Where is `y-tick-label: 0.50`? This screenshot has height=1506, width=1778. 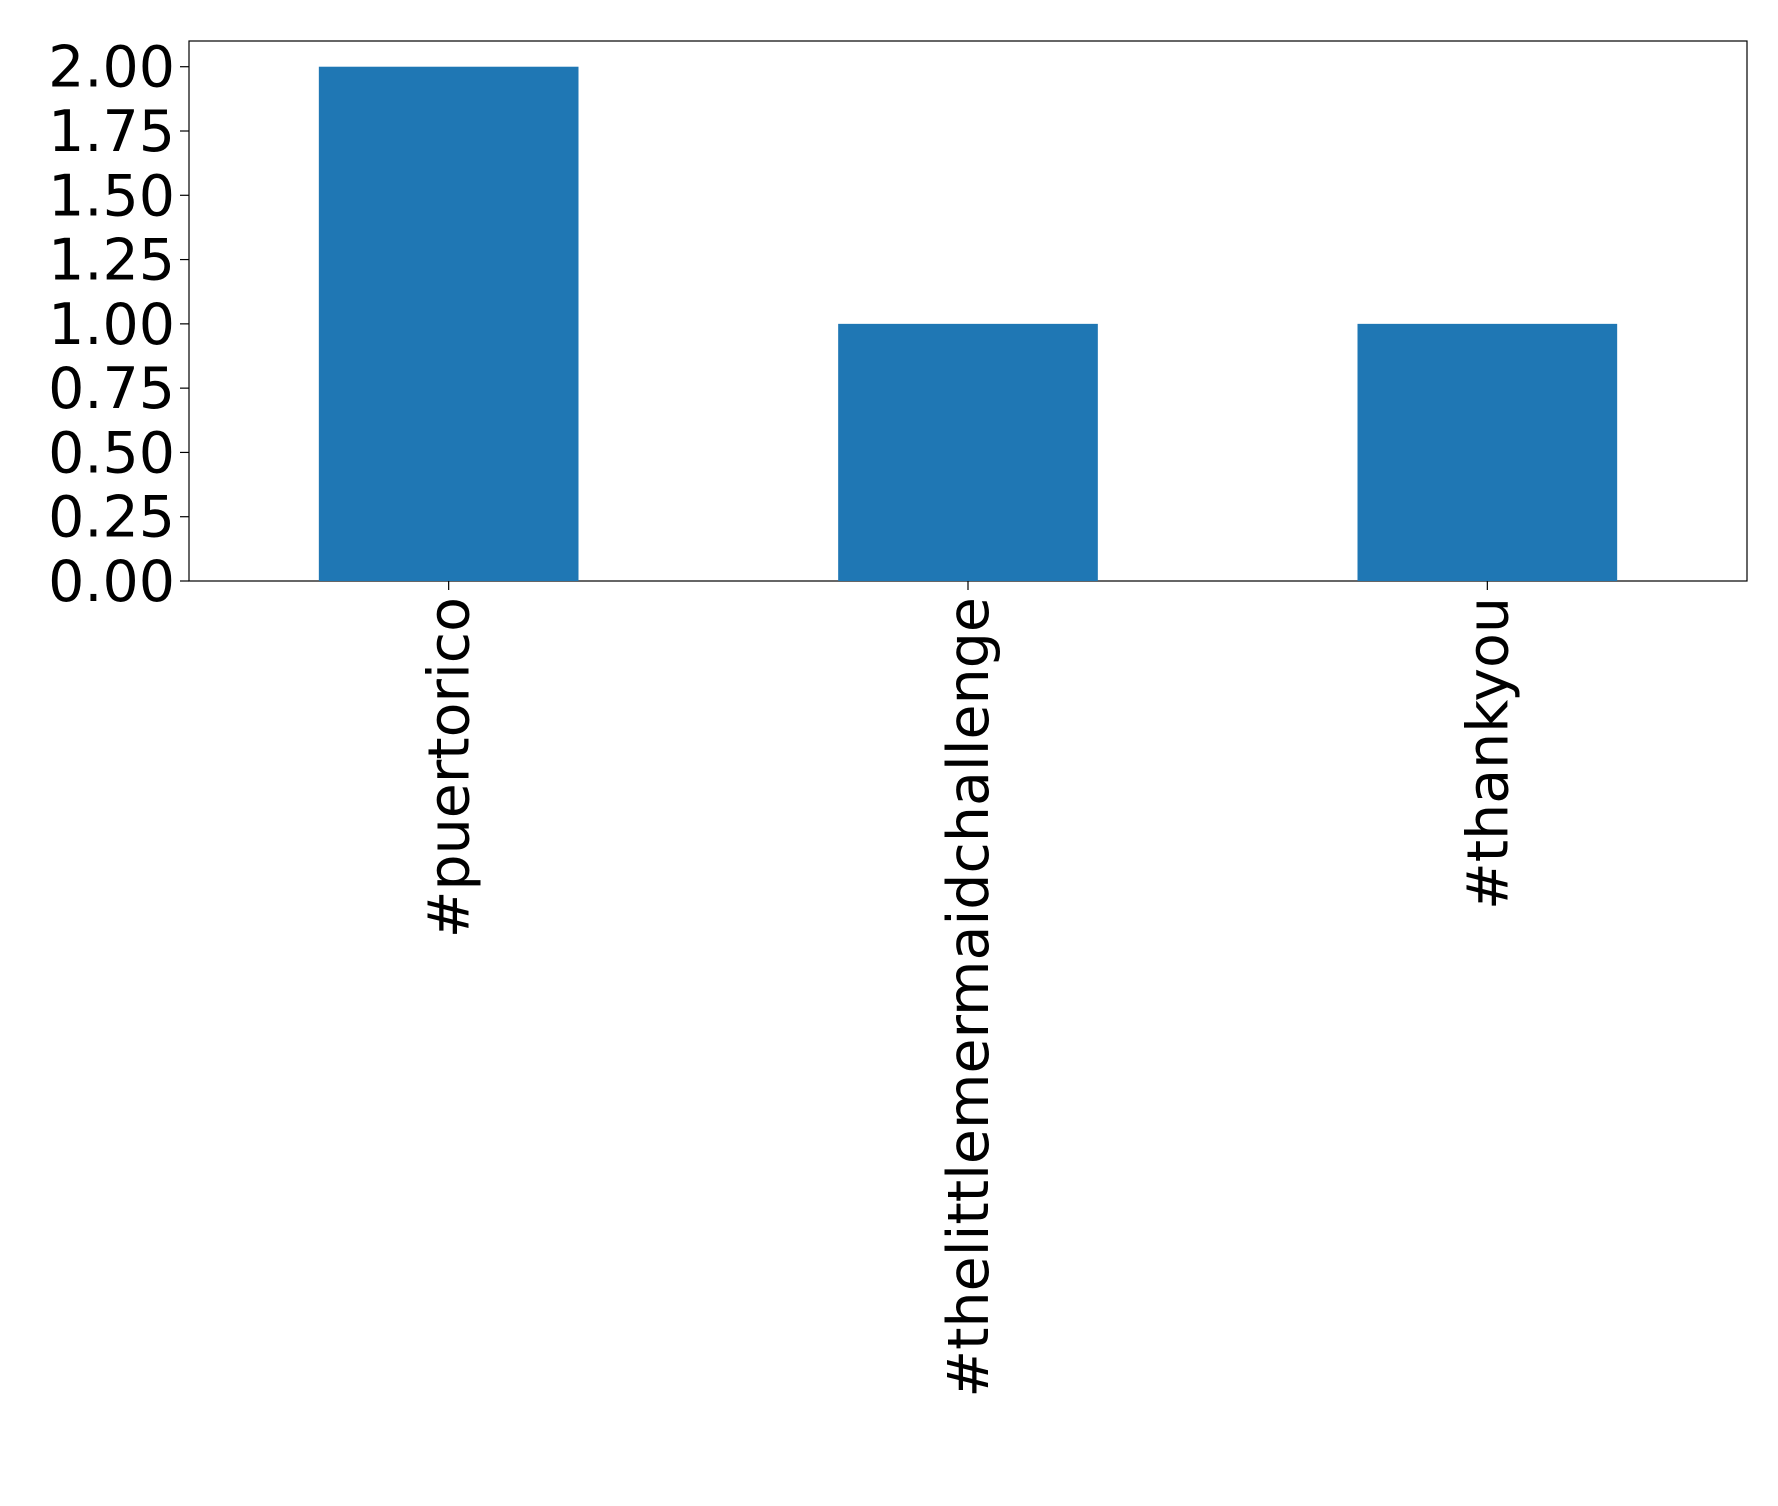 y-tick-label: 0.50 is located at coordinates (111, 453).